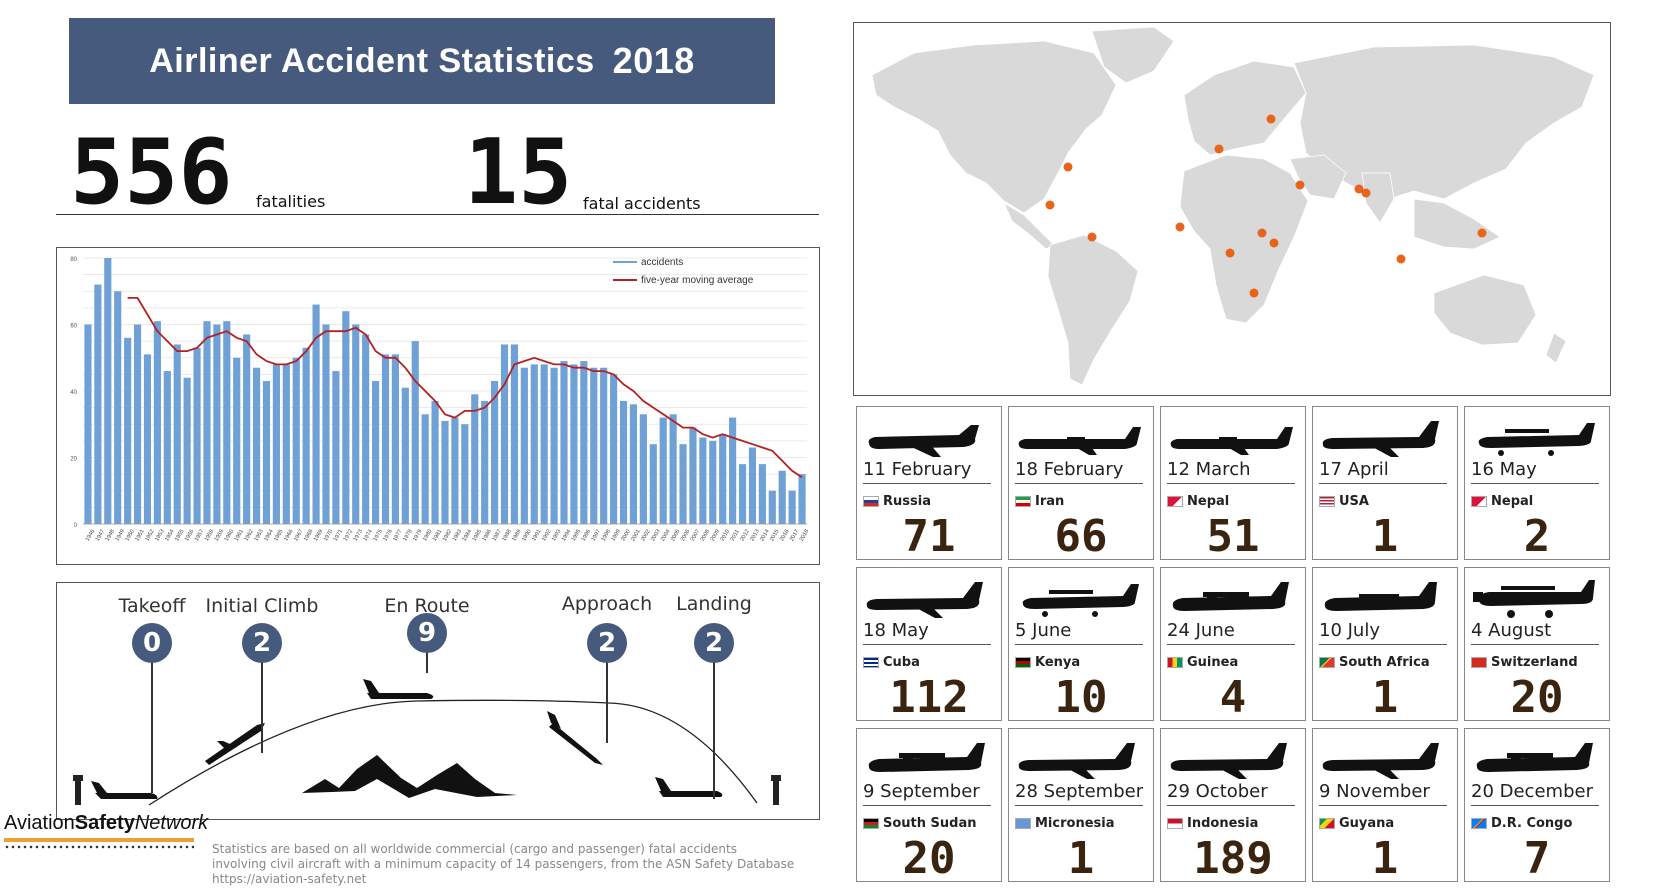  Describe the element at coordinates (871, 501) in the screenshot. I see `ru-flag-icon` at that location.